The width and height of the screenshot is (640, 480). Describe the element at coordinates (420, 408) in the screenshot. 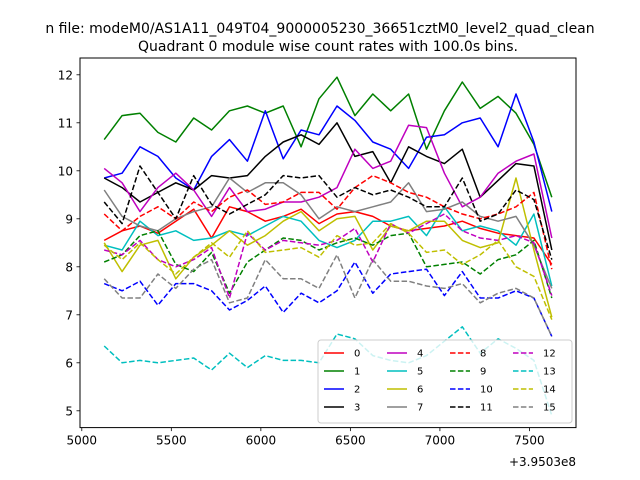

I see `legend-label-7: 7` at that location.